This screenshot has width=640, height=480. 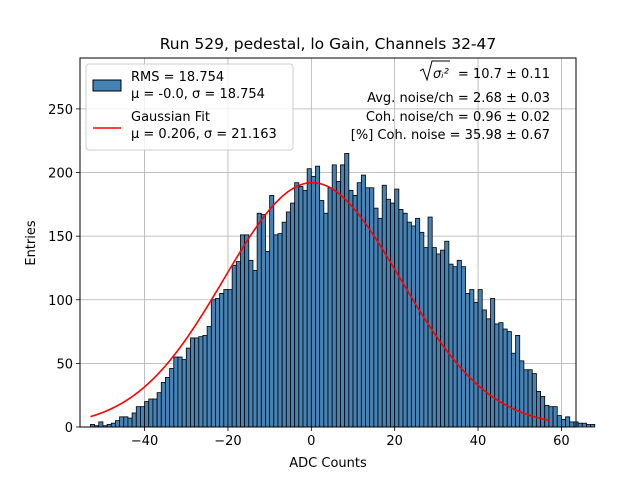 What do you see at coordinates (328, 463) in the screenshot?
I see `x-axis-label: ADC Counts` at bounding box center [328, 463].